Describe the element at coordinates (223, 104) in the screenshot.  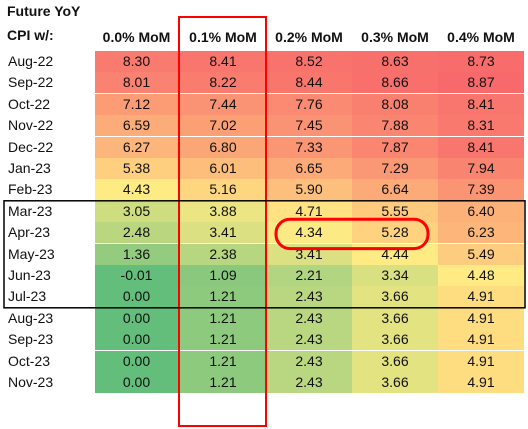
I see `heatmap-cell: 7.44` at that location.